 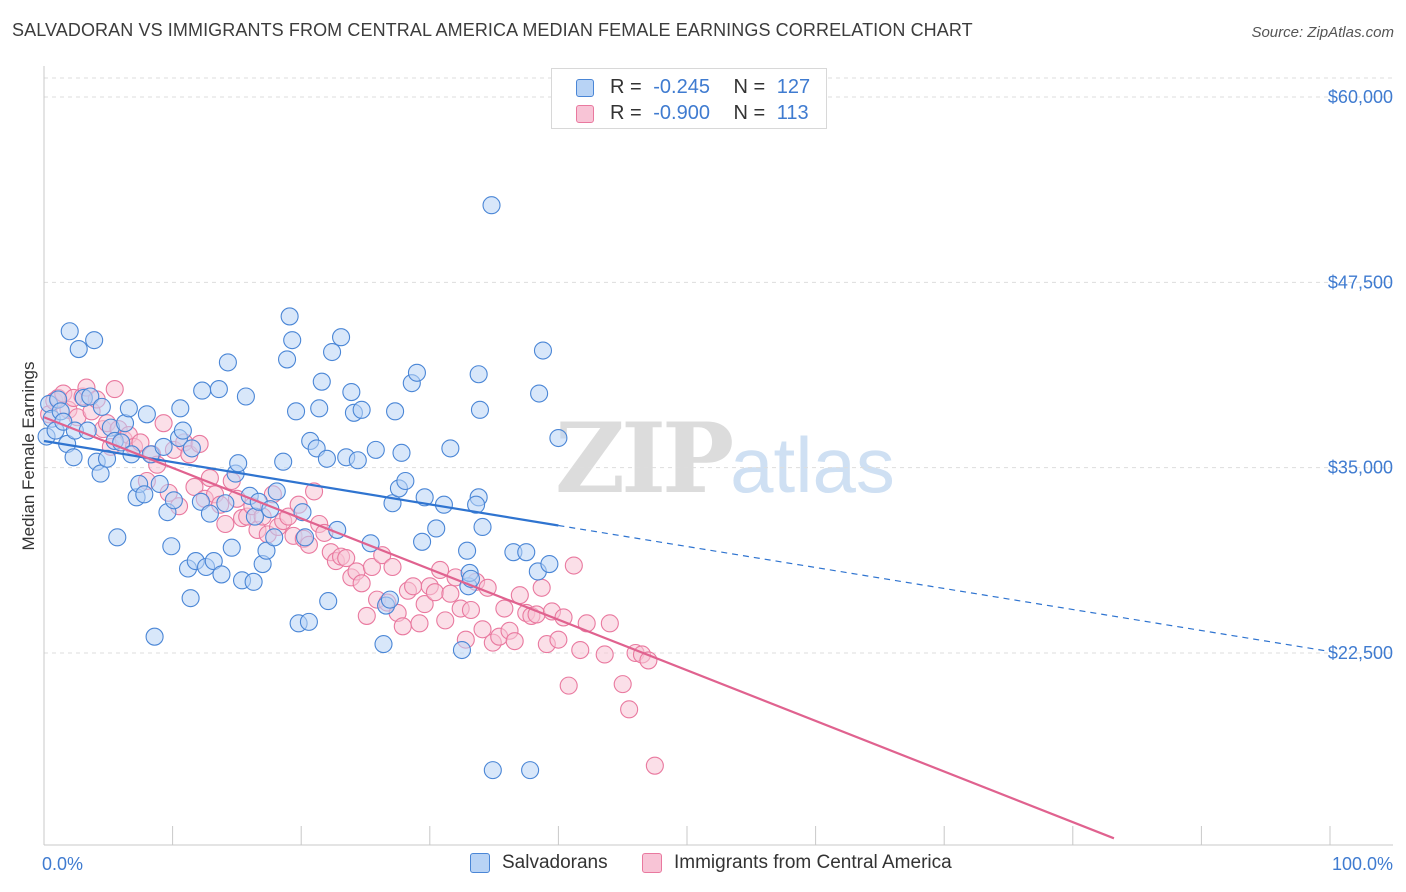 What do you see at coordinates (1360, 468) in the screenshot?
I see `y-tick-label: $35,000` at bounding box center [1360, 468].